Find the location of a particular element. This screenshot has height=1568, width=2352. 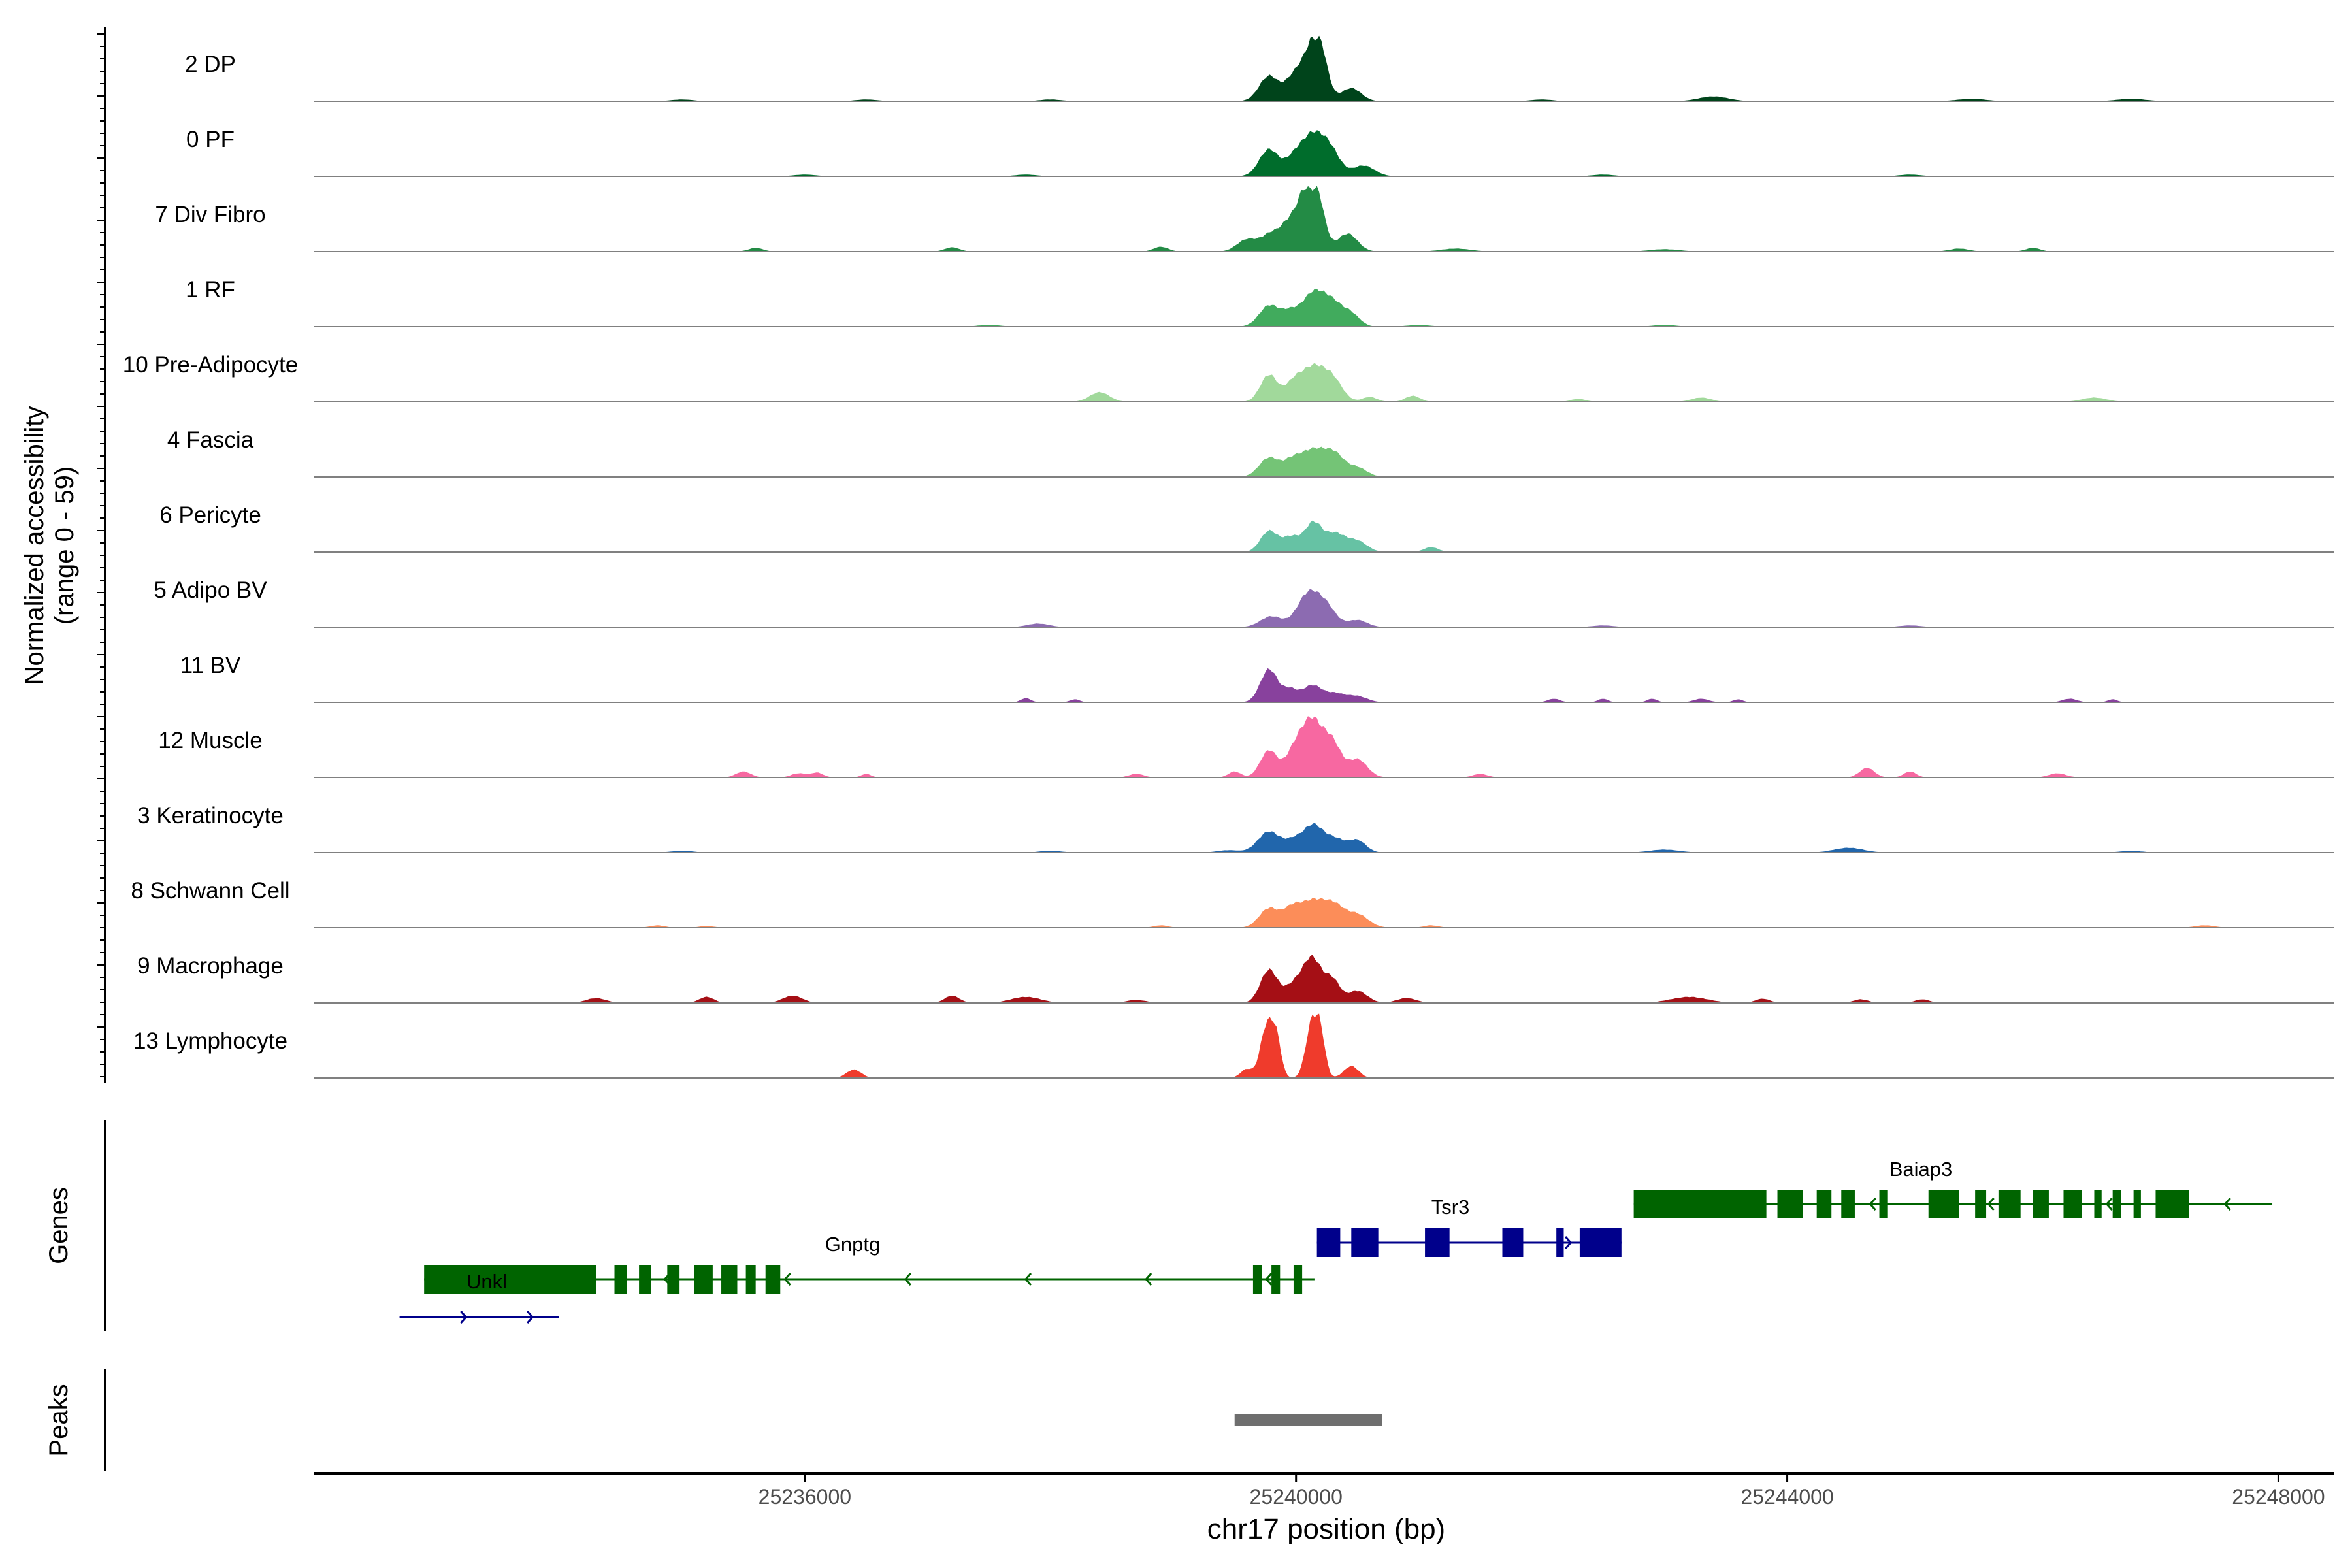

track-label: 3 Keratinocyte is located at coordinates (210, 815).